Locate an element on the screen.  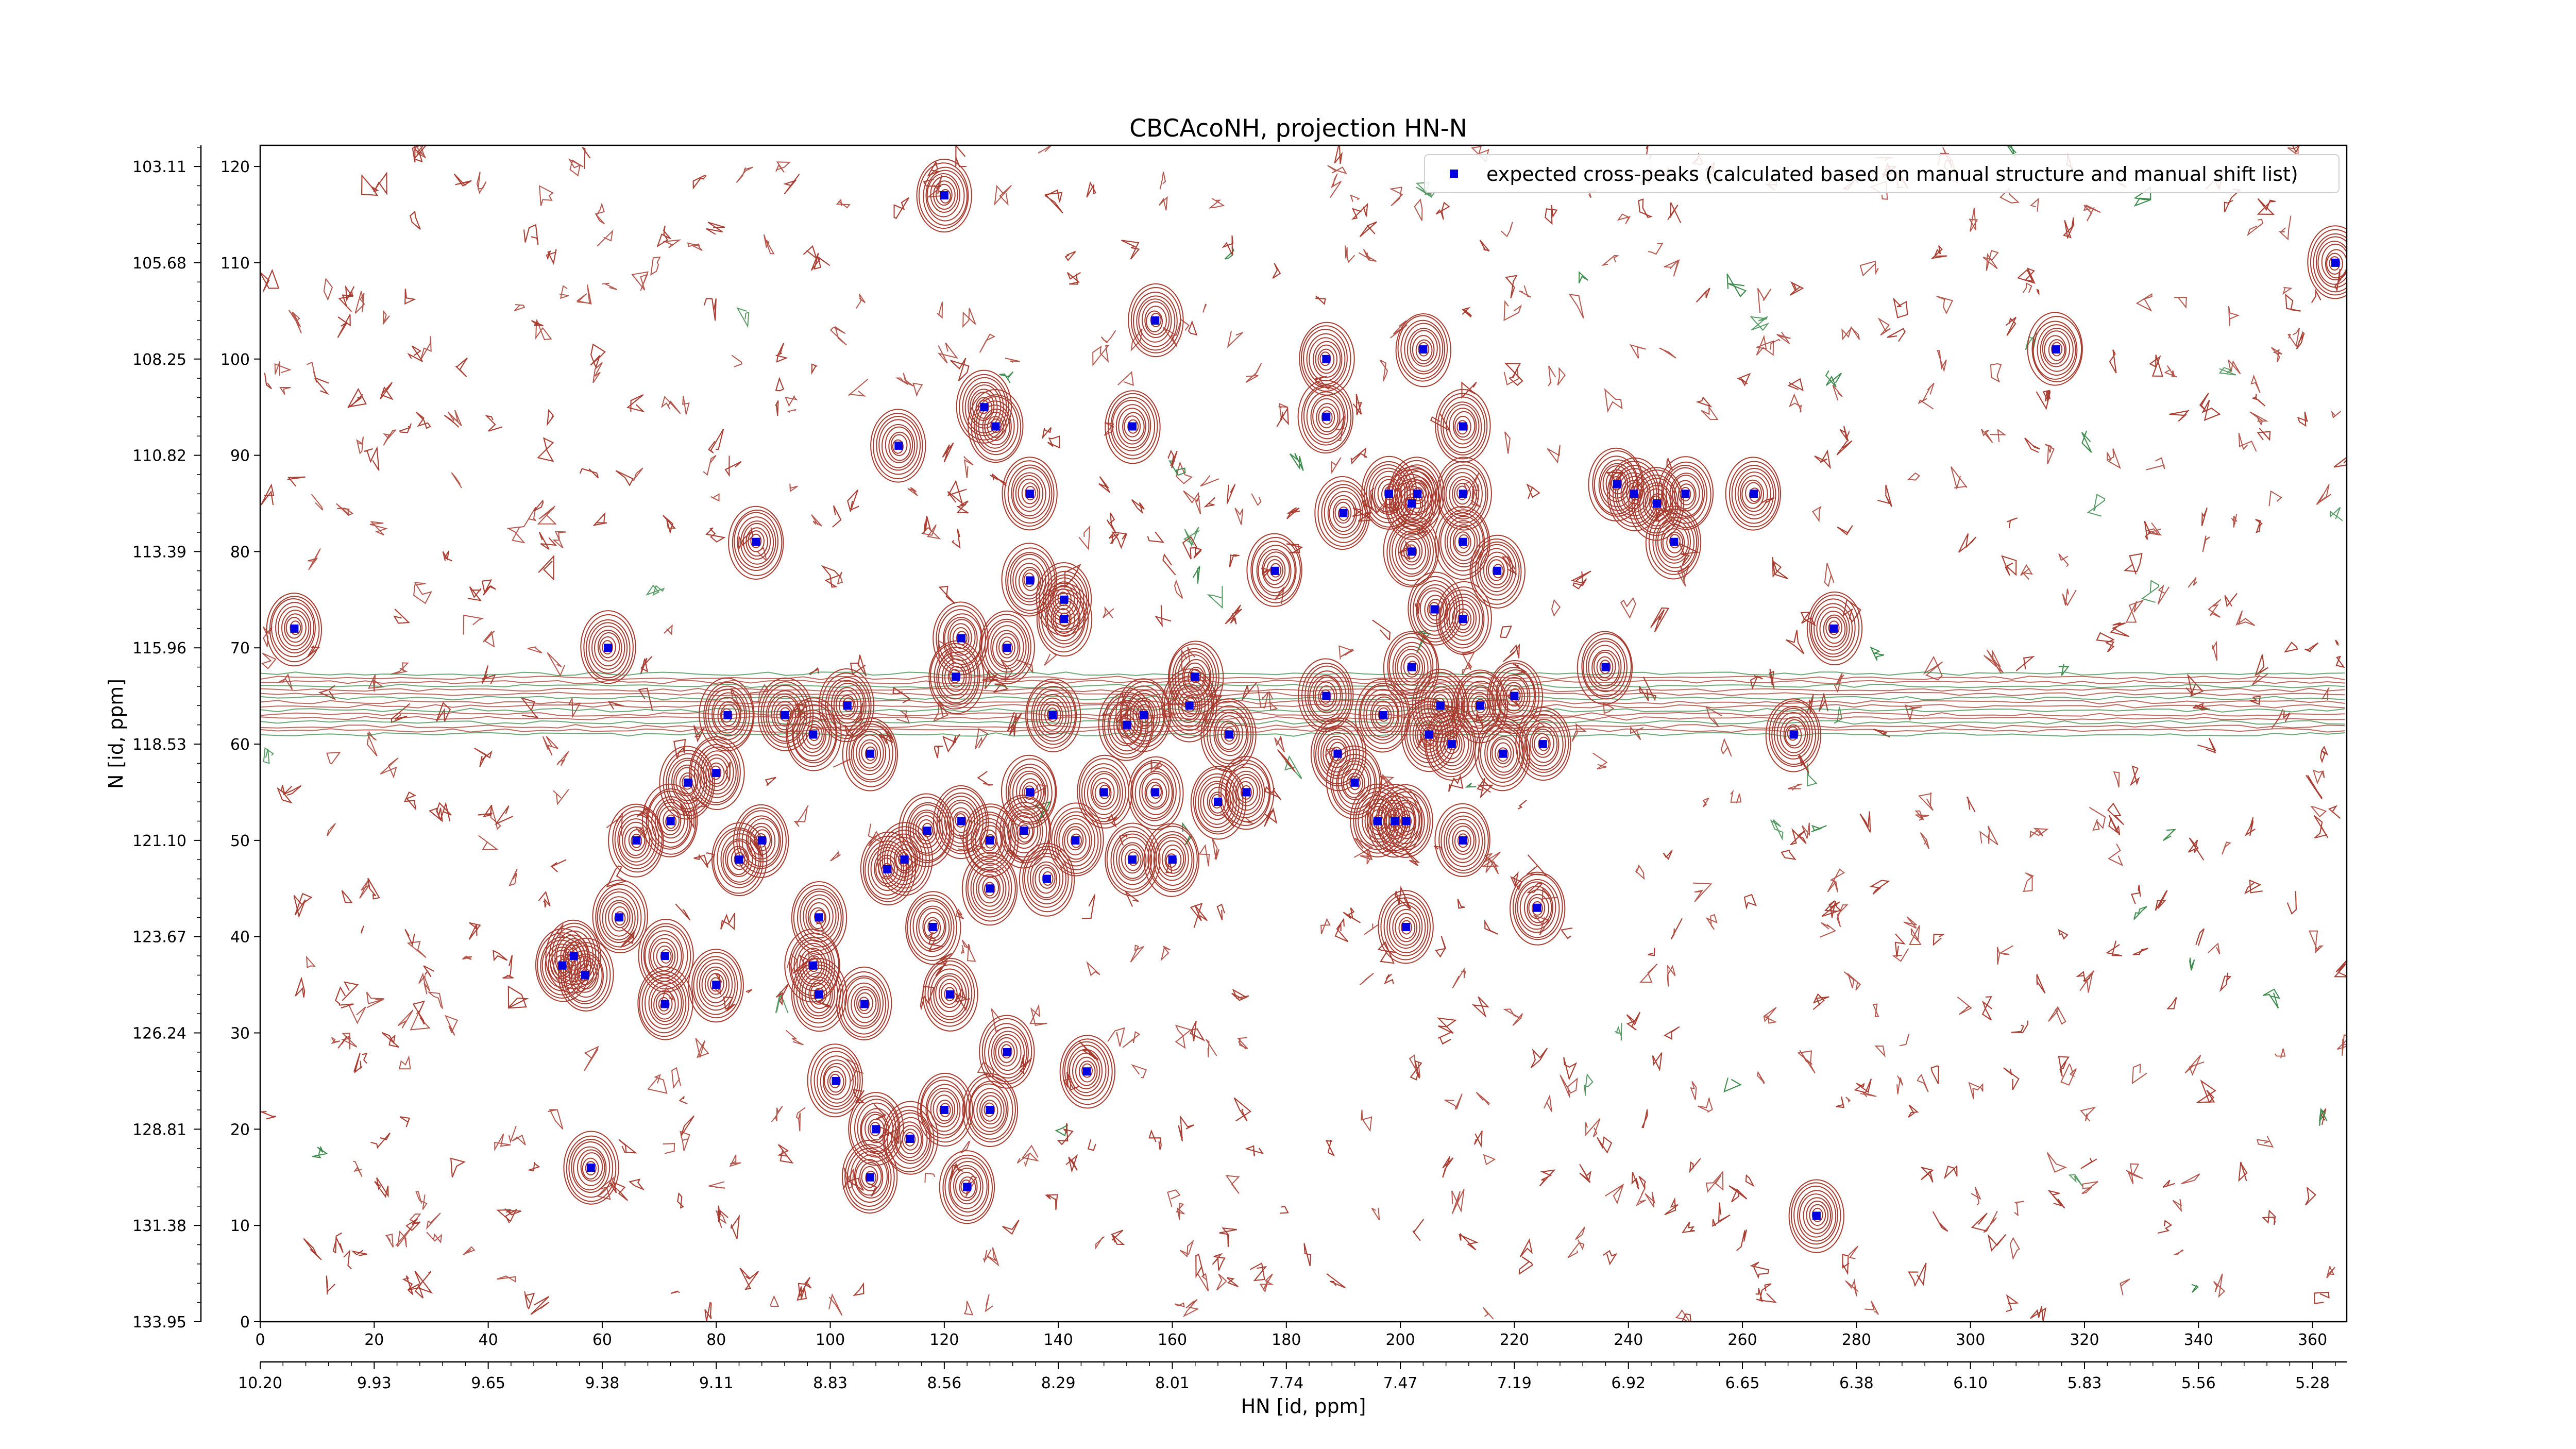
x-ppm-tick-label: 9.11 is located at coordinates (716, 1383).